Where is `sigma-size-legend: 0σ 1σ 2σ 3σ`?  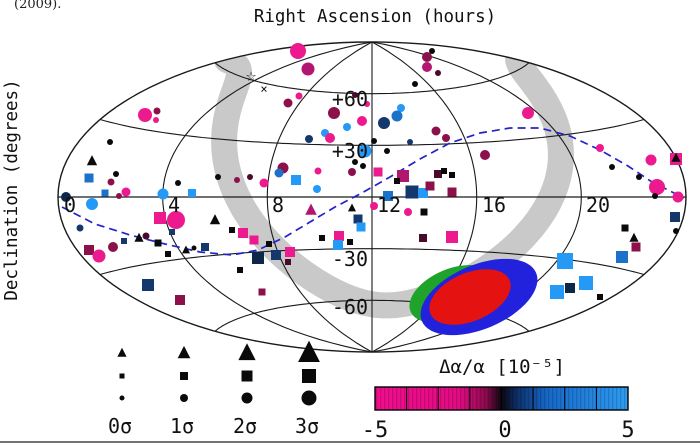
sigma-size-legend: 0σ 1σ 2σ 3σ is located at coordinates (214, 389).